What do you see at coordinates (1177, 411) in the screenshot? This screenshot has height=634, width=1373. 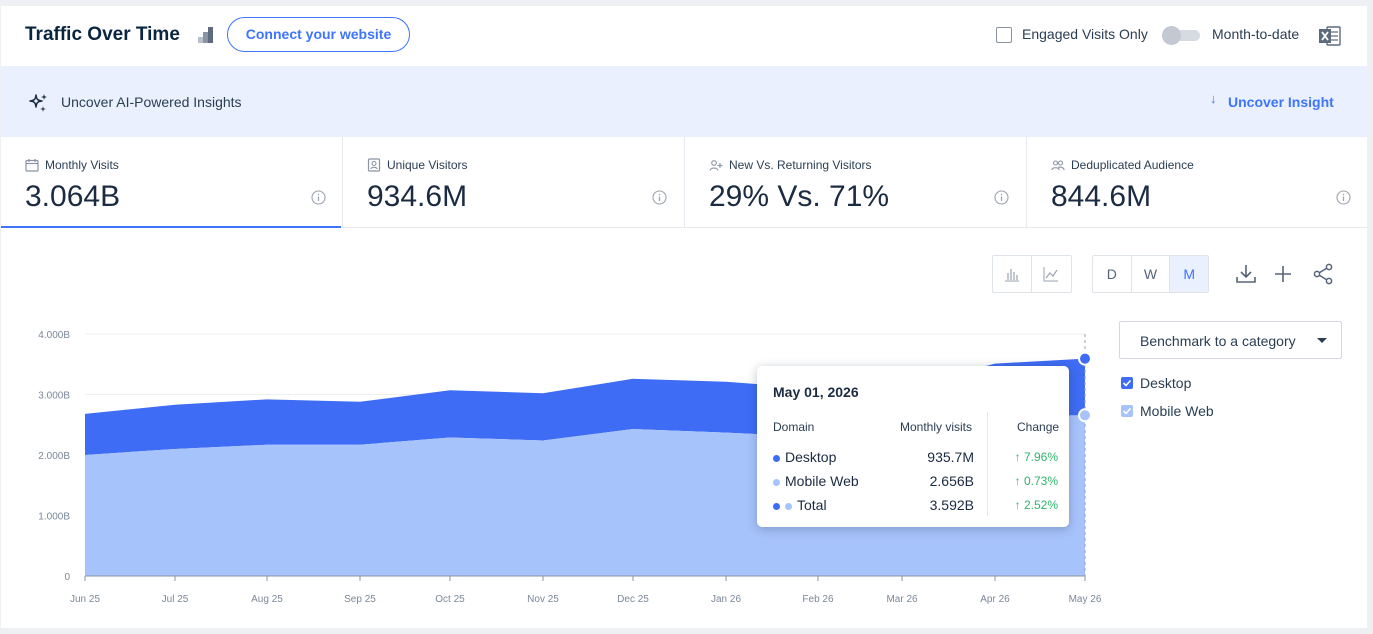 I see `legend-label: Mobile Web` at bounding box center [1177, 411].